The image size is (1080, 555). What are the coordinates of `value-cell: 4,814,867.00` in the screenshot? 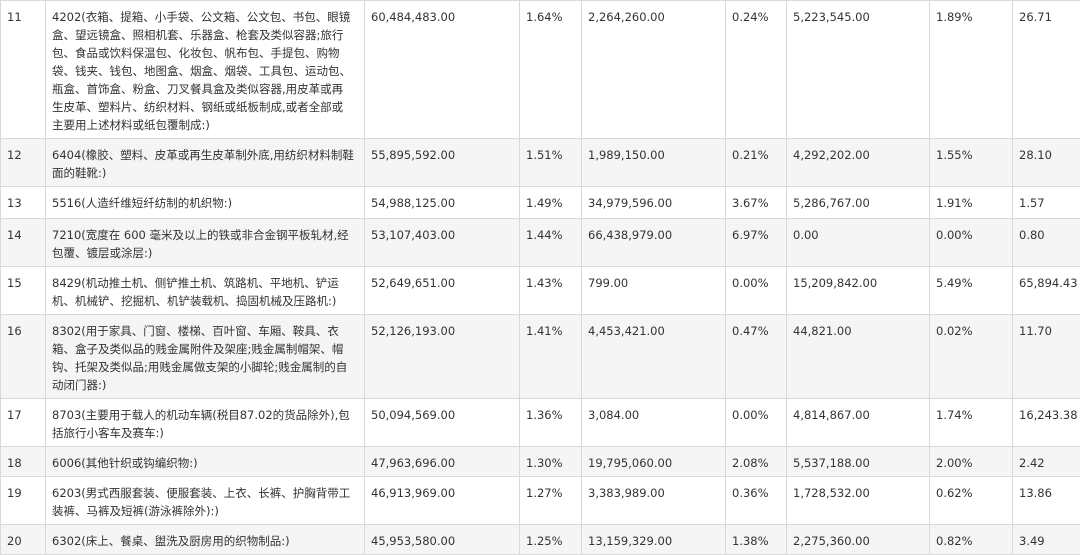 It's located at (858, 423).